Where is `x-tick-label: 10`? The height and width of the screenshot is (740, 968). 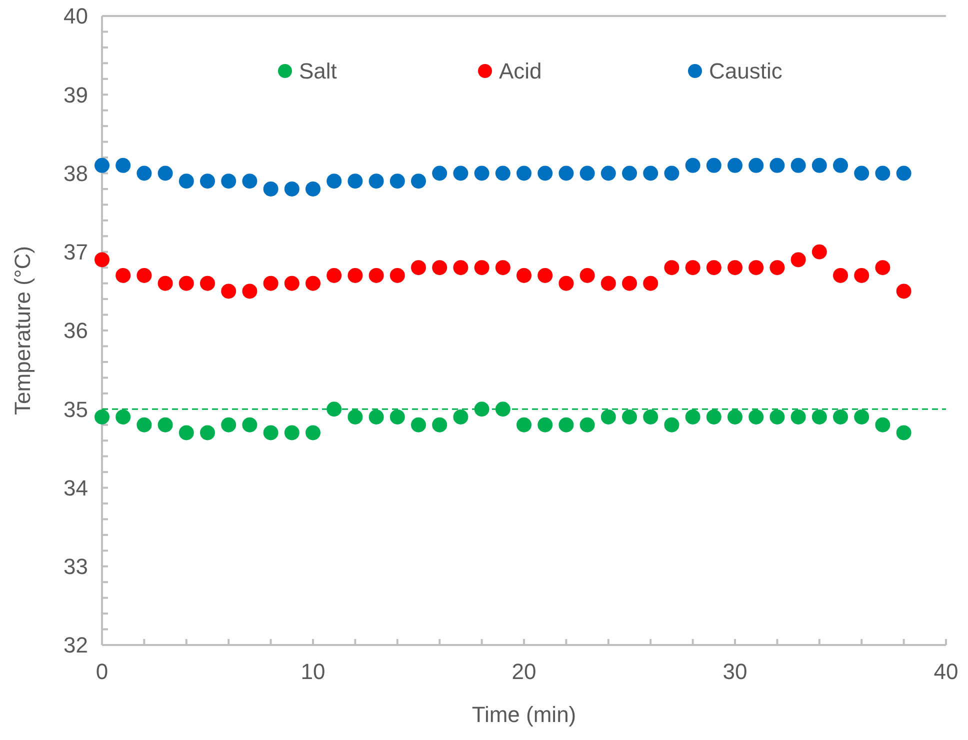
x-tick-label: 10 is located at coordinates (313, 671).